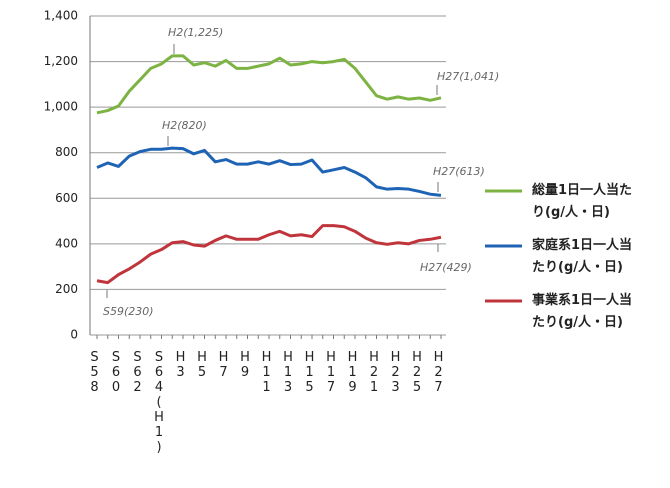  I want to click on x-tick-label: H21, so click(374, 372).